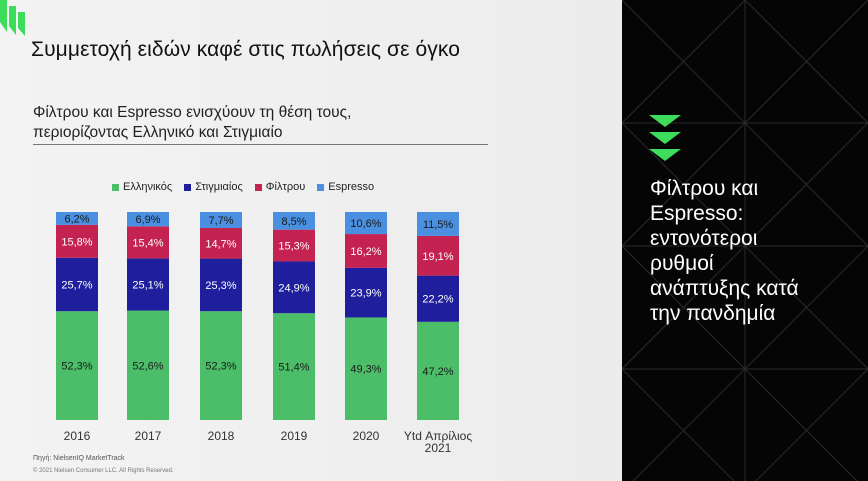 Image resolution: width=868 pixels, height=481 pixels. I want to click on legend-item-espresso: Espresso, so click(345, 187).